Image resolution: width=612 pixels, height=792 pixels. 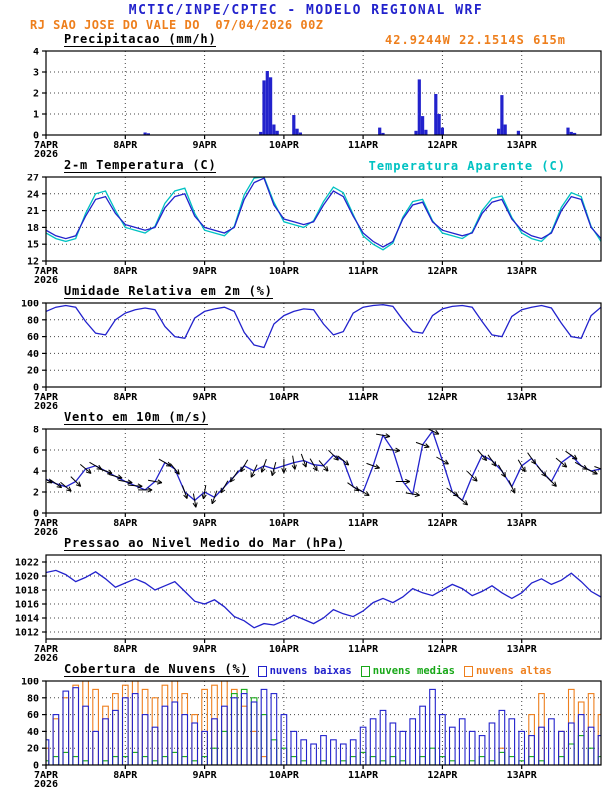 What do you see at coordinates (36, 431) in the screenshot?
I see `svg-text: 8` at bounding box center [36, 431].